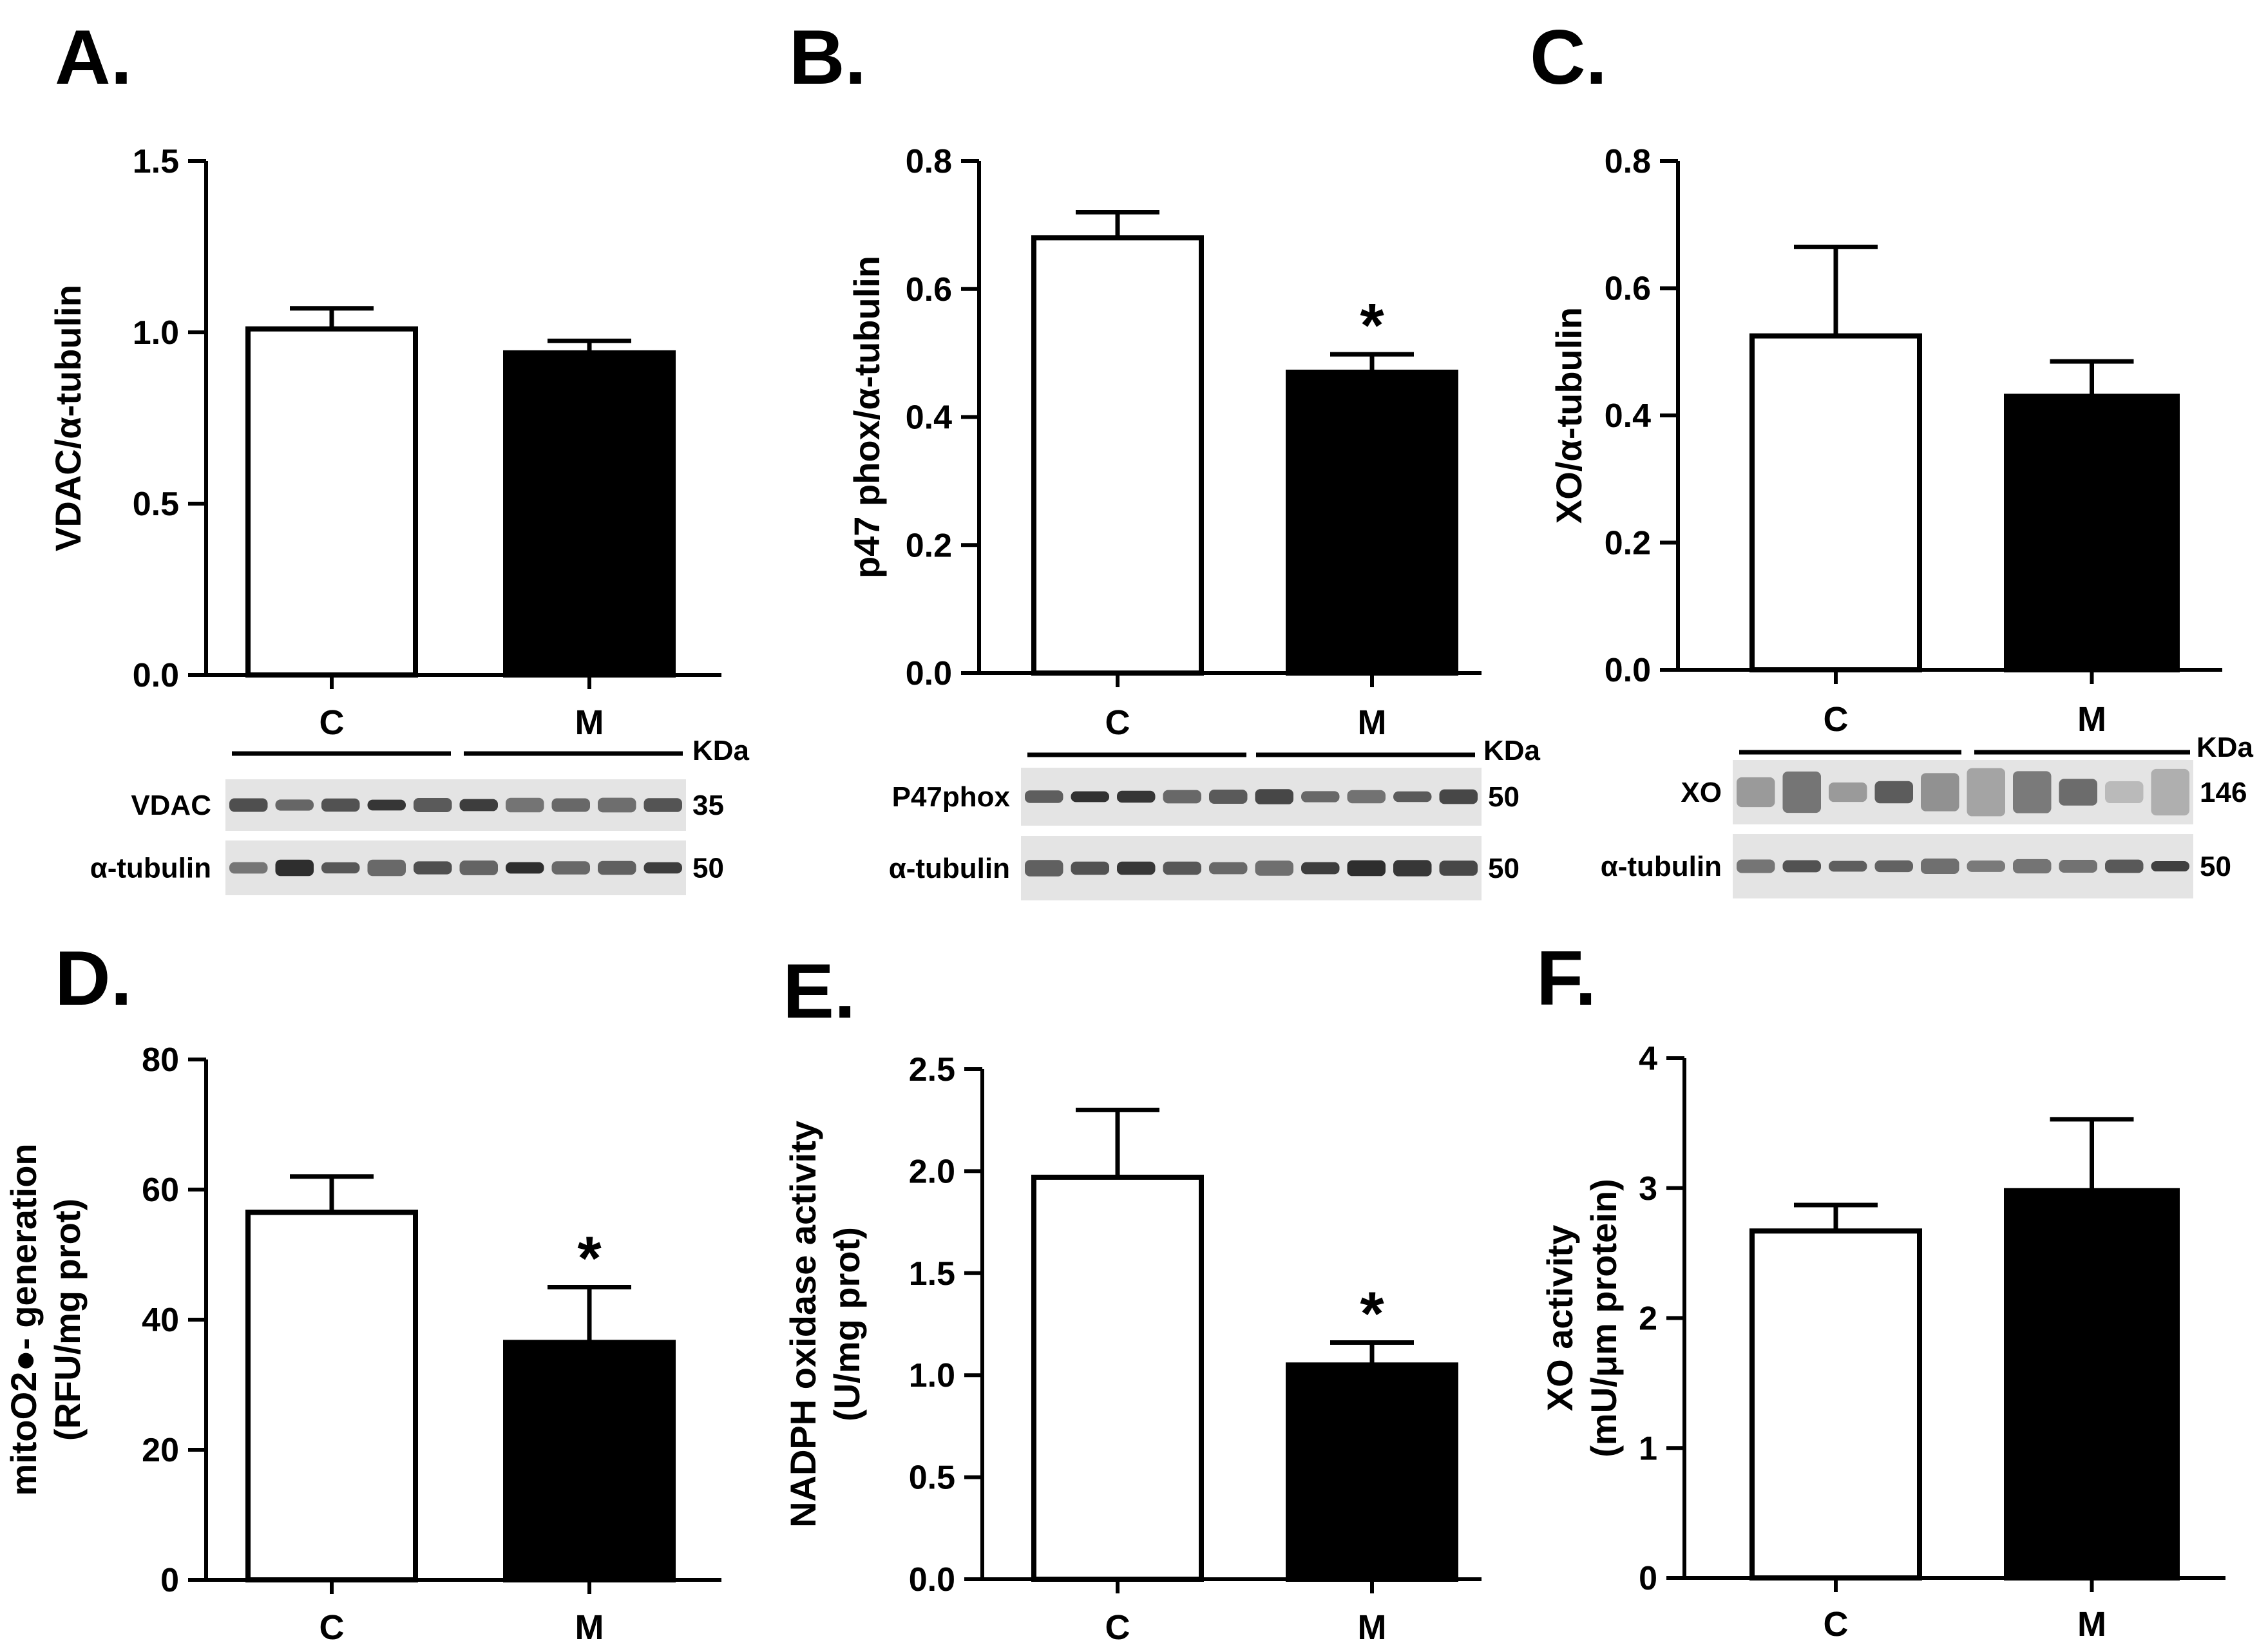  I want to click on y-tick-label: 1, so click(1648, 1448).